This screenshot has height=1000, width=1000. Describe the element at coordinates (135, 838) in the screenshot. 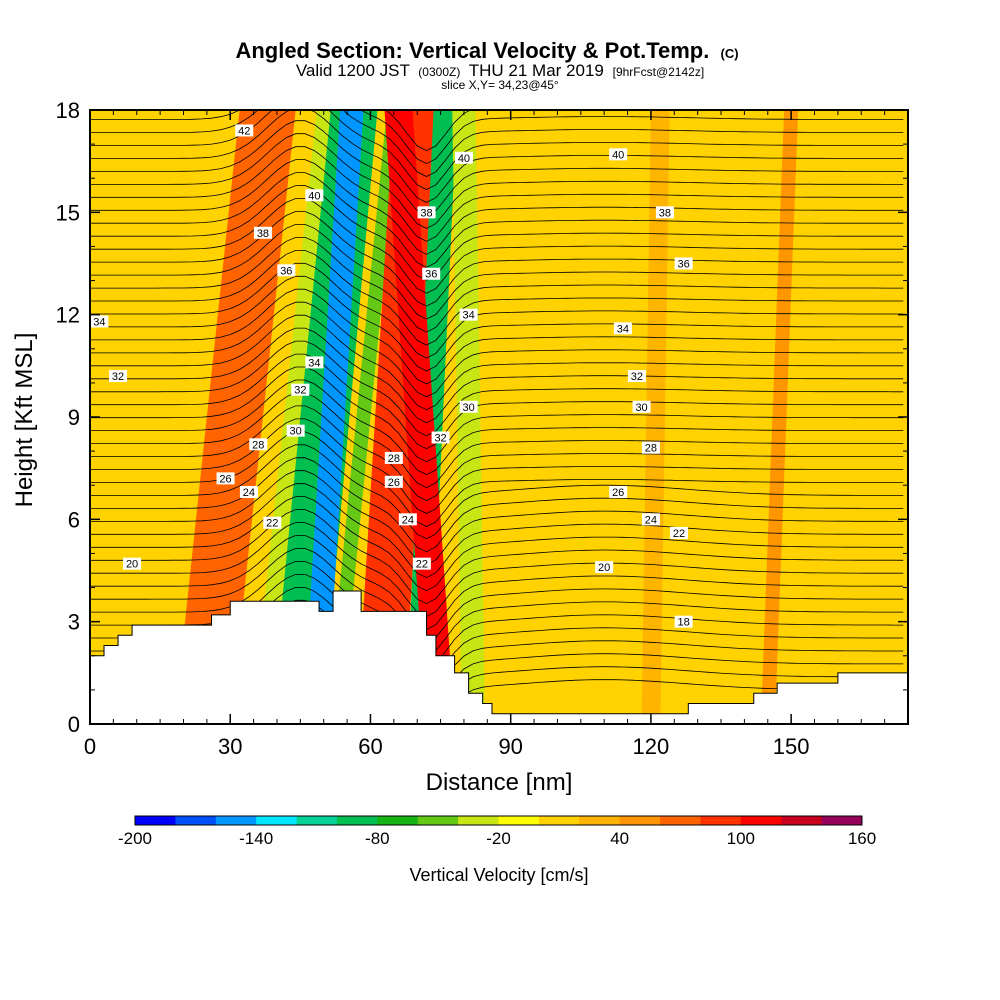

I see `colorbar-tick-label--200: -200` at that location.